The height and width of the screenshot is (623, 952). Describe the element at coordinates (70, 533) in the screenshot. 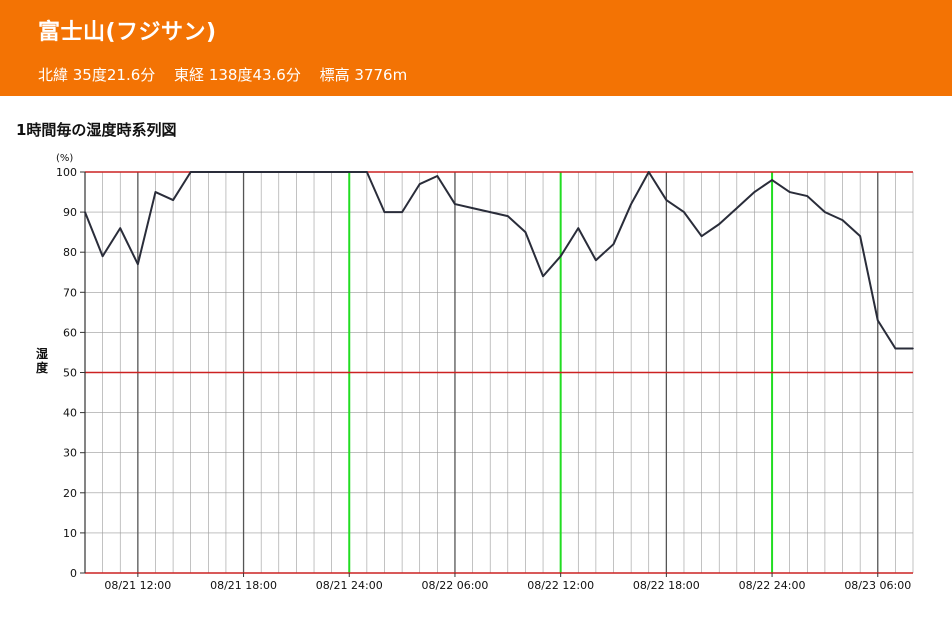

I see `y-tick-label: 10` at that location.